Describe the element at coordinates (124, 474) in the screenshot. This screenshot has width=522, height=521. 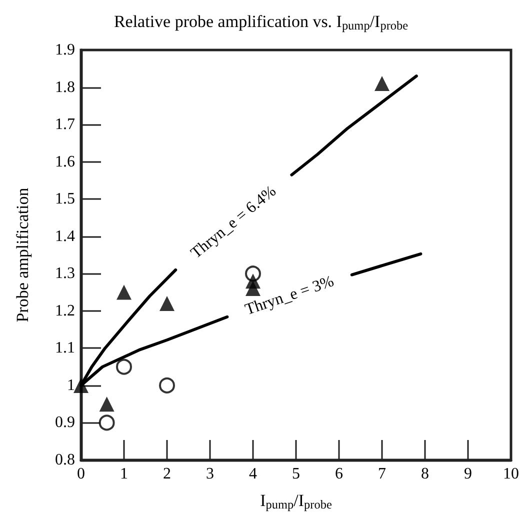
I see `x-tick-label: 1` at that location.